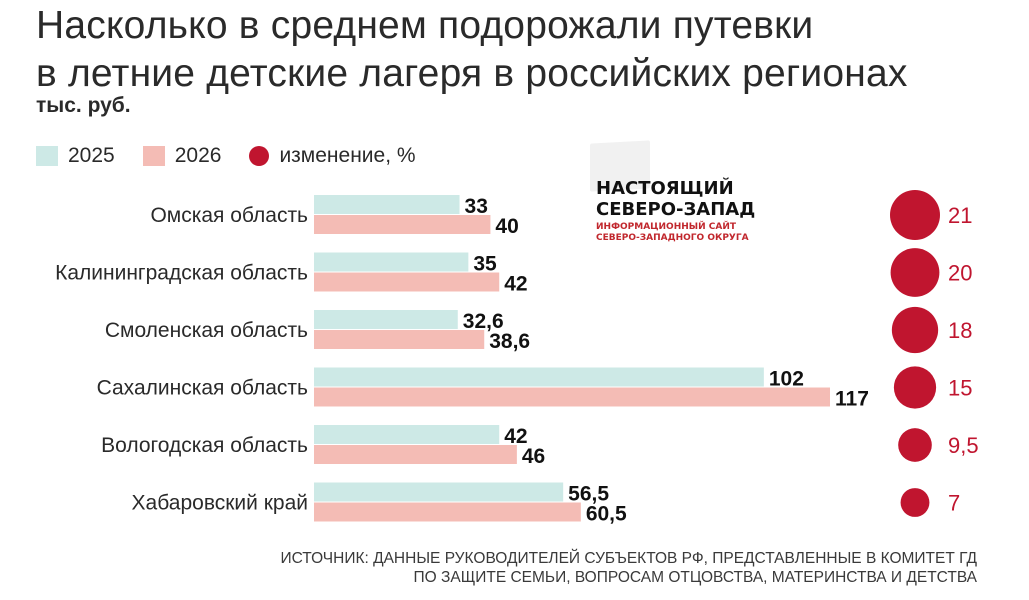 The image size is (1029, 600). What do you see at coordinates (954, 503) in the screenshot?
I see `change-label: 7` at bounding box center [954, 503].